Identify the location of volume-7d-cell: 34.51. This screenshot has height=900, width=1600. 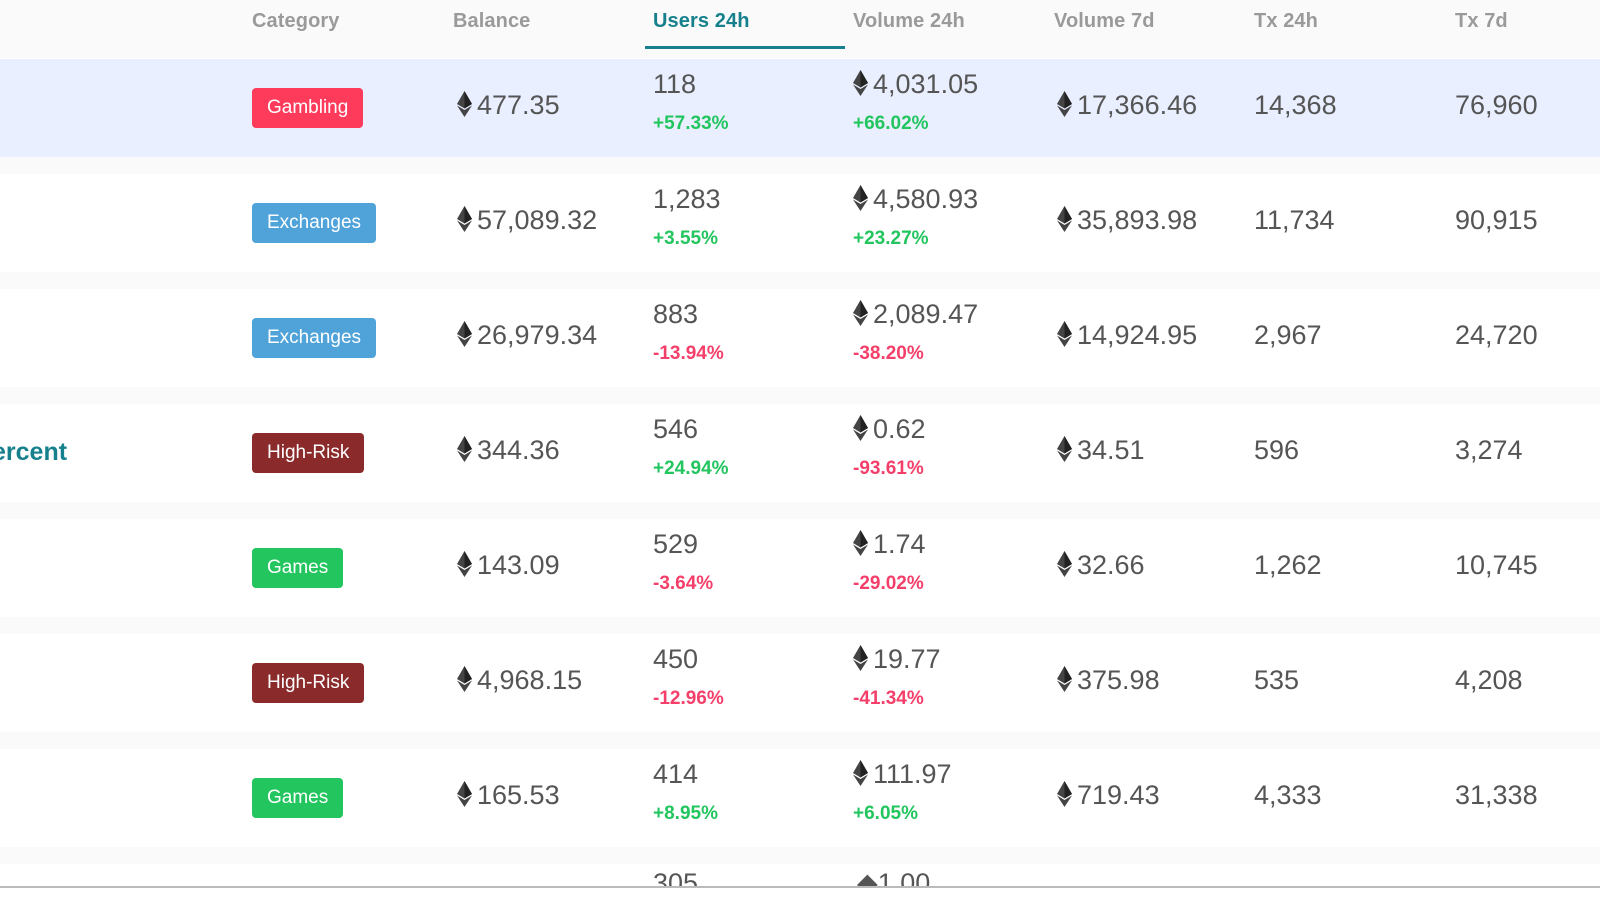
(1101, 450).